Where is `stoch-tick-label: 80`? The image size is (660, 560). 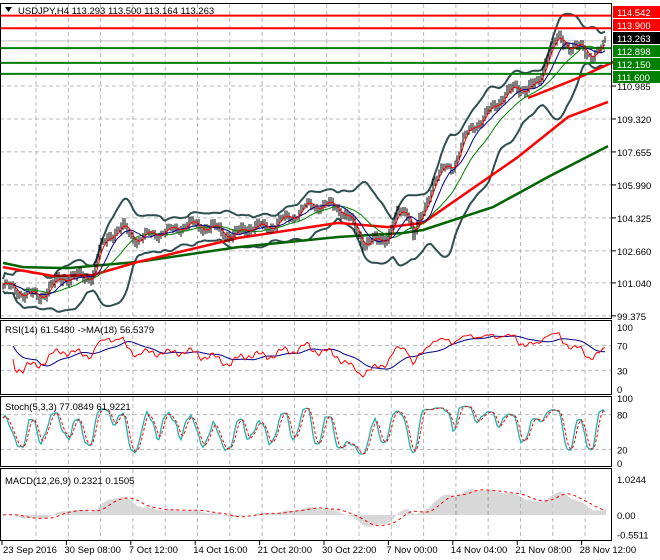
stoch-tick-label: 80 is located at coordinates (622, 416).